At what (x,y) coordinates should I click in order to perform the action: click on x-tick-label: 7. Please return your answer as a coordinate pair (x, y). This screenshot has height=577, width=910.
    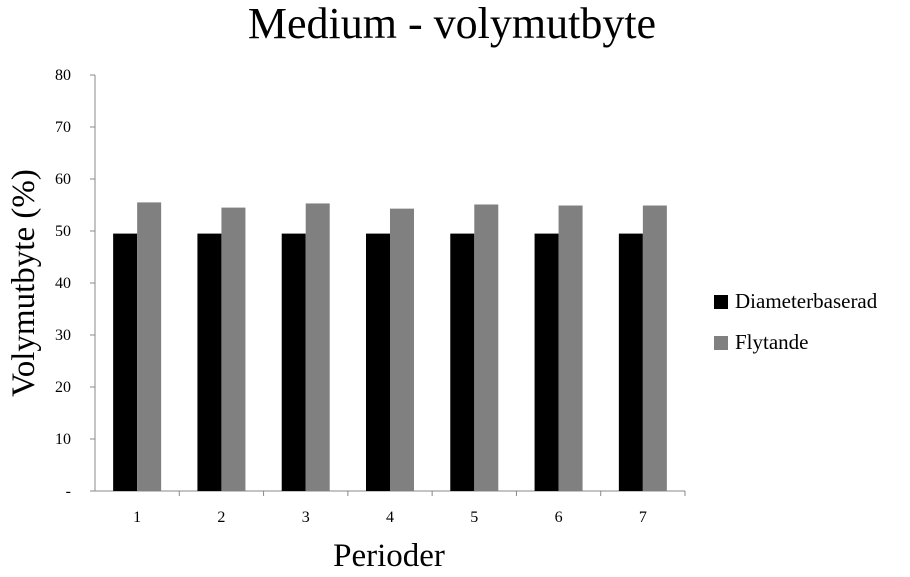
    Looking at the image, I should click on (643, 517).